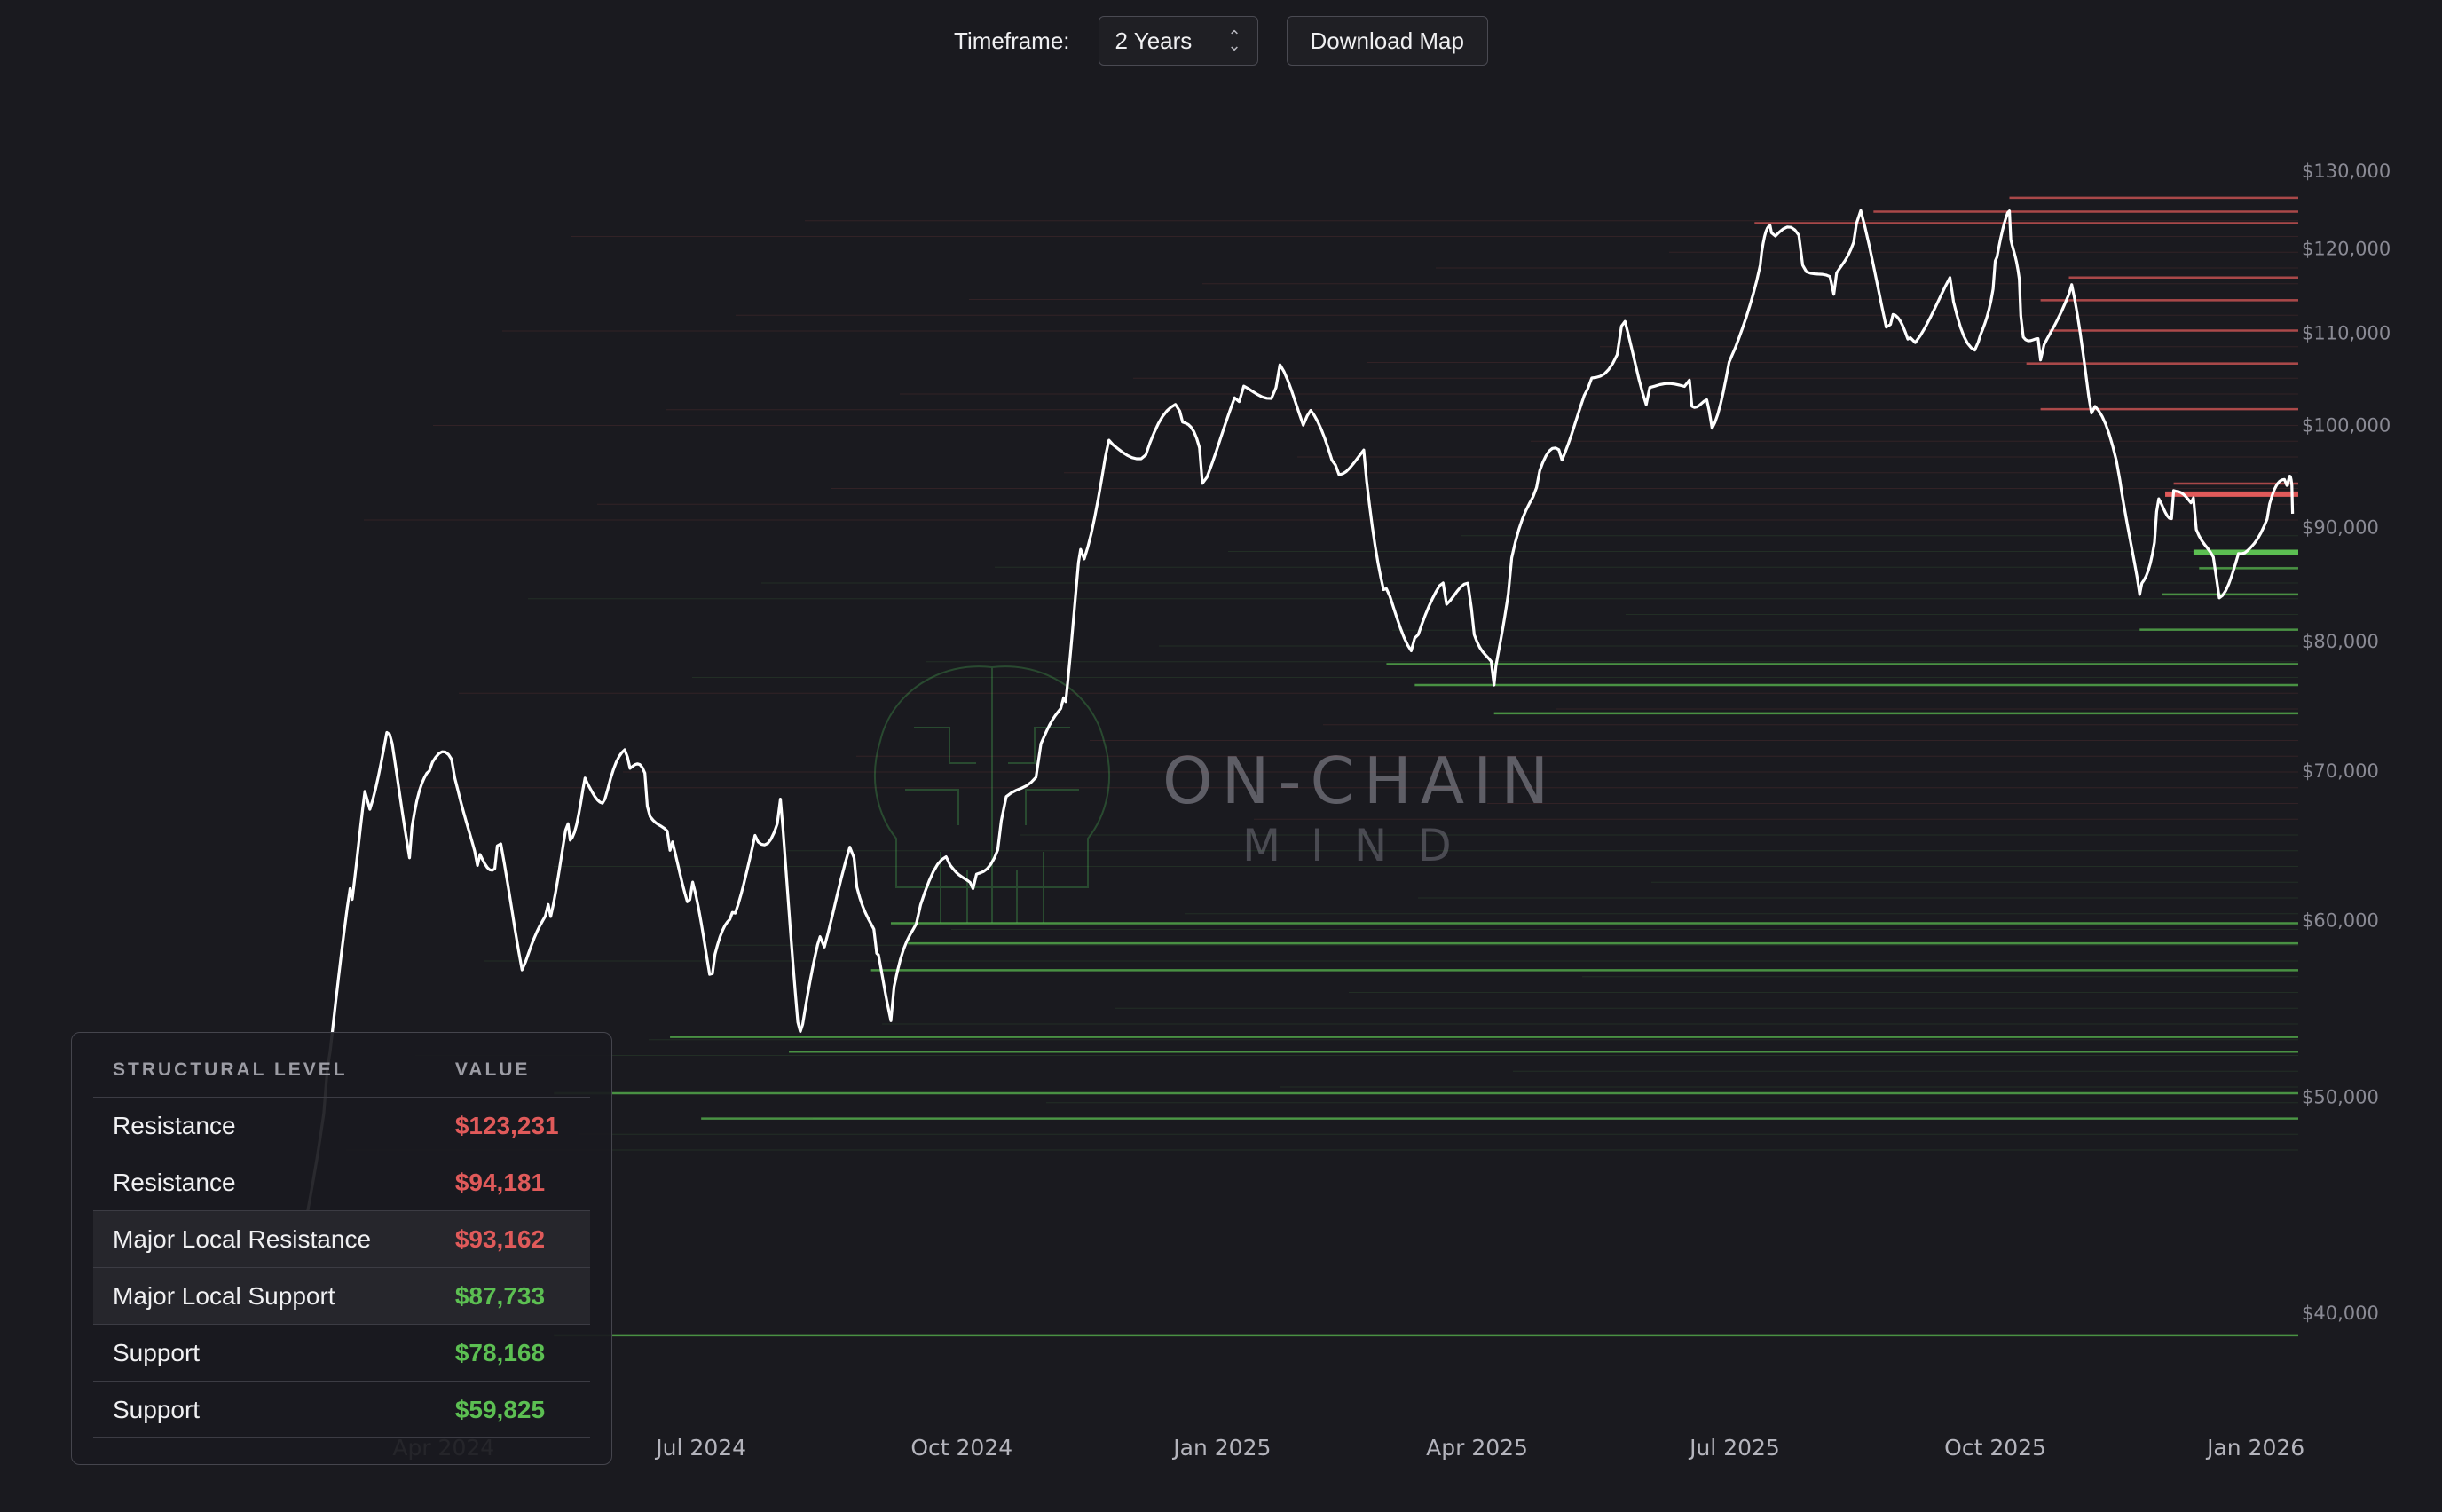  I want to click on level-value-cell: $78,168, so click(522, 1353).